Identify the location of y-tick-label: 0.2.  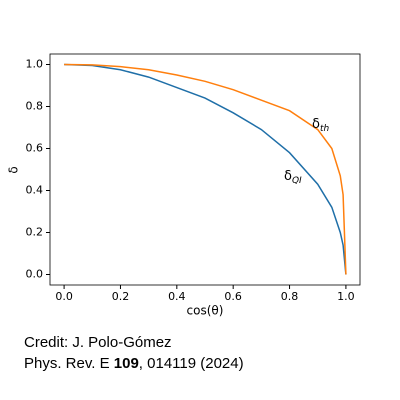
(35, 232).